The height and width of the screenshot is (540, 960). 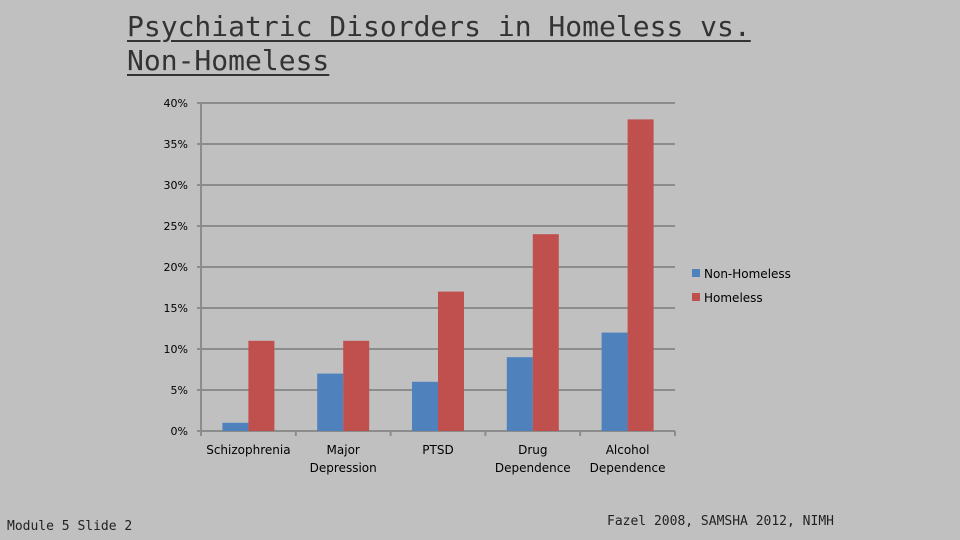 What do you see at coordinates (179, 431) in the screenshot?
I see `y-tick-label: 0%` at bounding box center [179, 431].